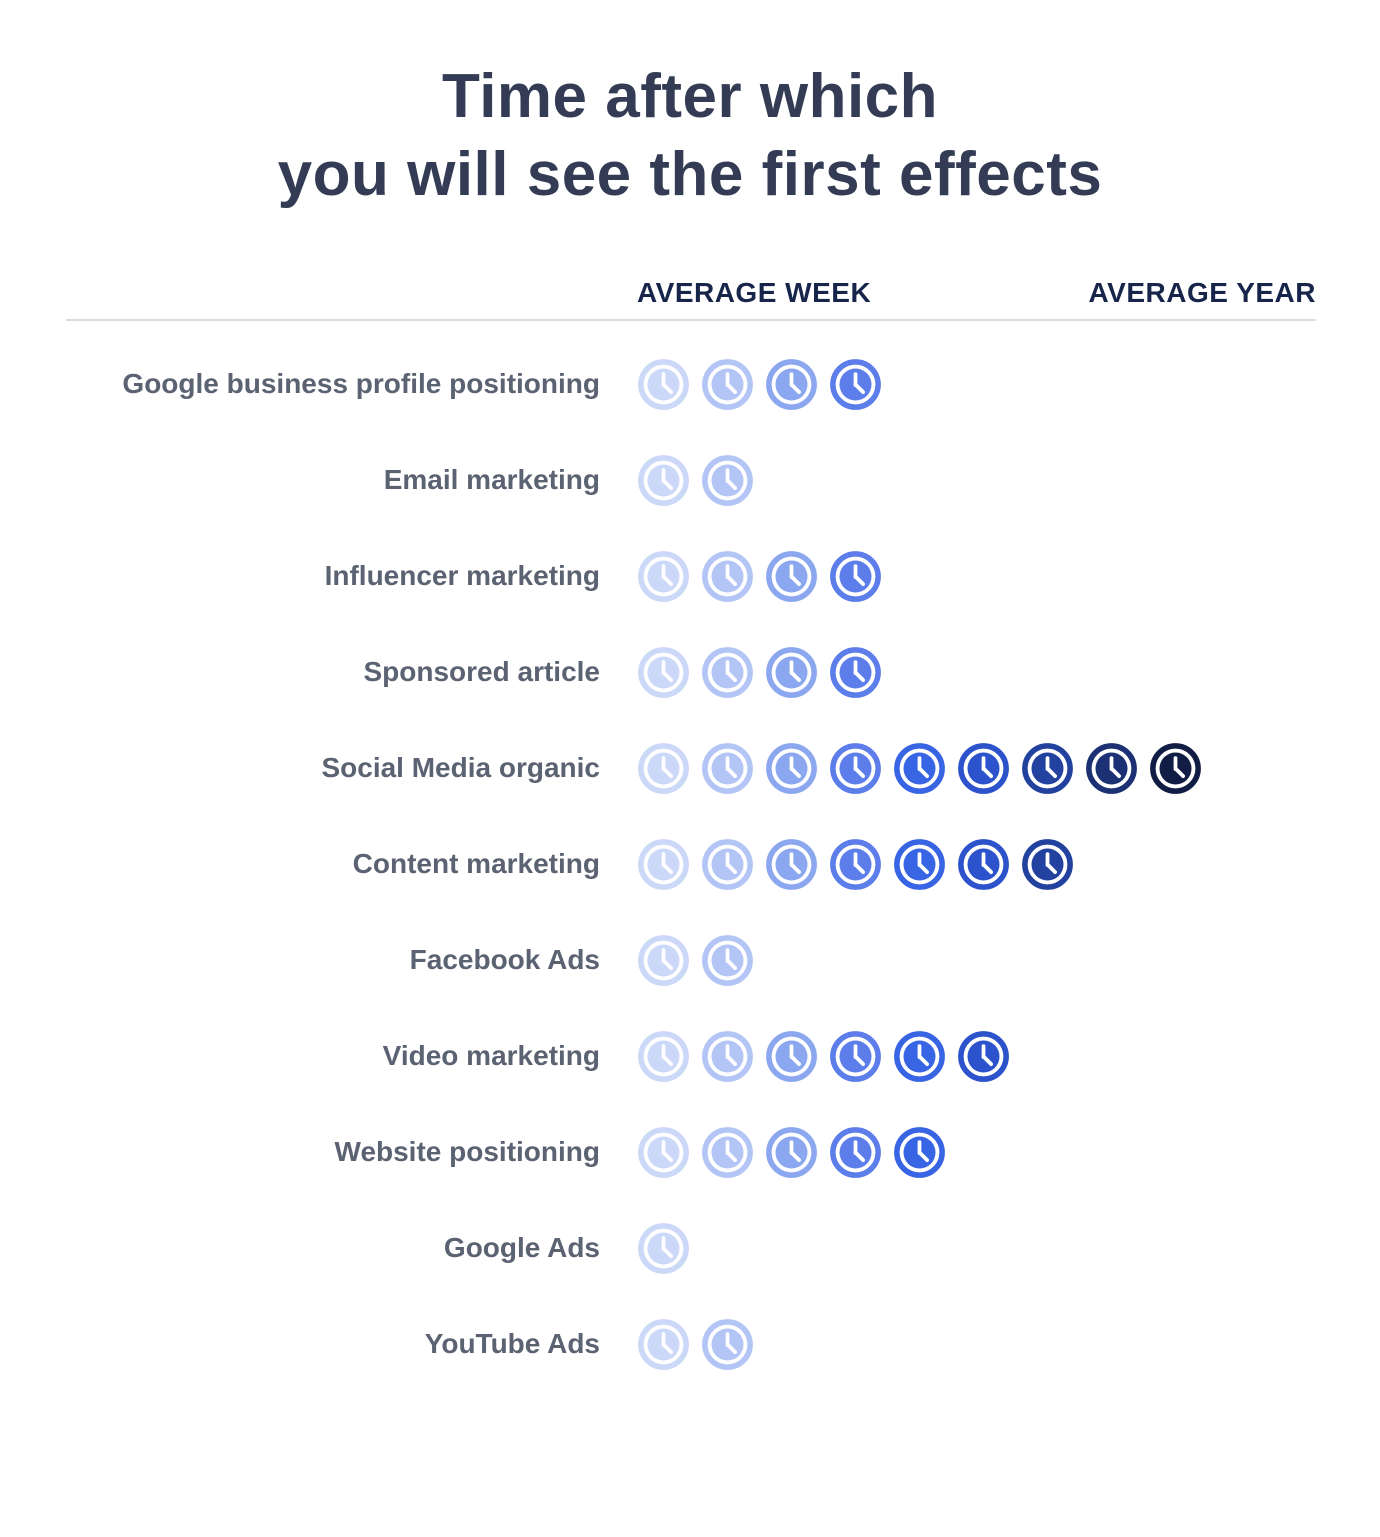 This screenshot has width=1380, height=1537. What do you see at coordinates (481, 671) in the screenshot?
I see `row-label: Sponsored article` at bounding box center [481, 671].